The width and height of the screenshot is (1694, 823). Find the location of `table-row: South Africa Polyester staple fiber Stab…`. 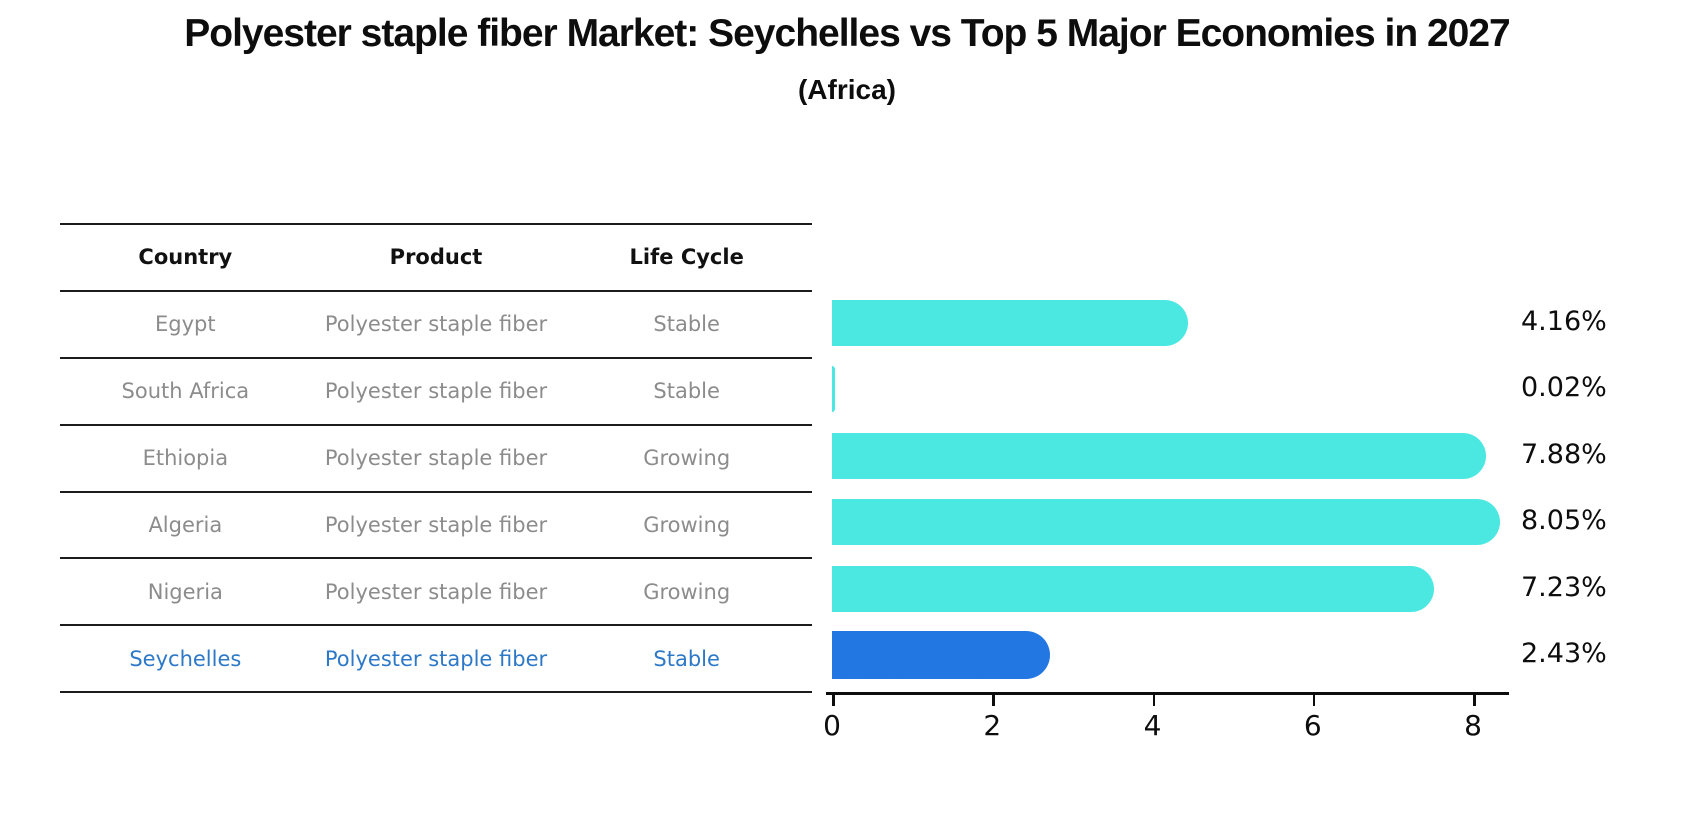

table-row: South Africa Polyester staple fiber Stab… is located at coordinates (436, 390).